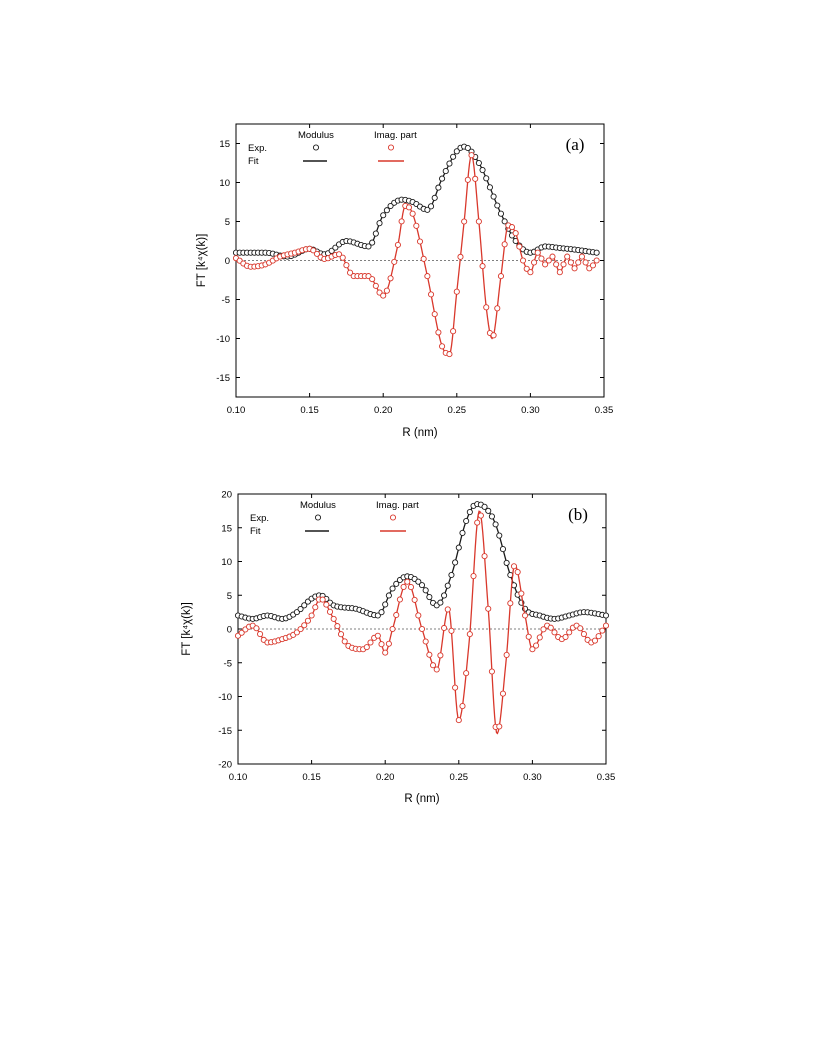  What do you see at coordinates (255, 531) in the screenshot?
I see `legend-row-fit: Fit` at bounding box center [255, 531].